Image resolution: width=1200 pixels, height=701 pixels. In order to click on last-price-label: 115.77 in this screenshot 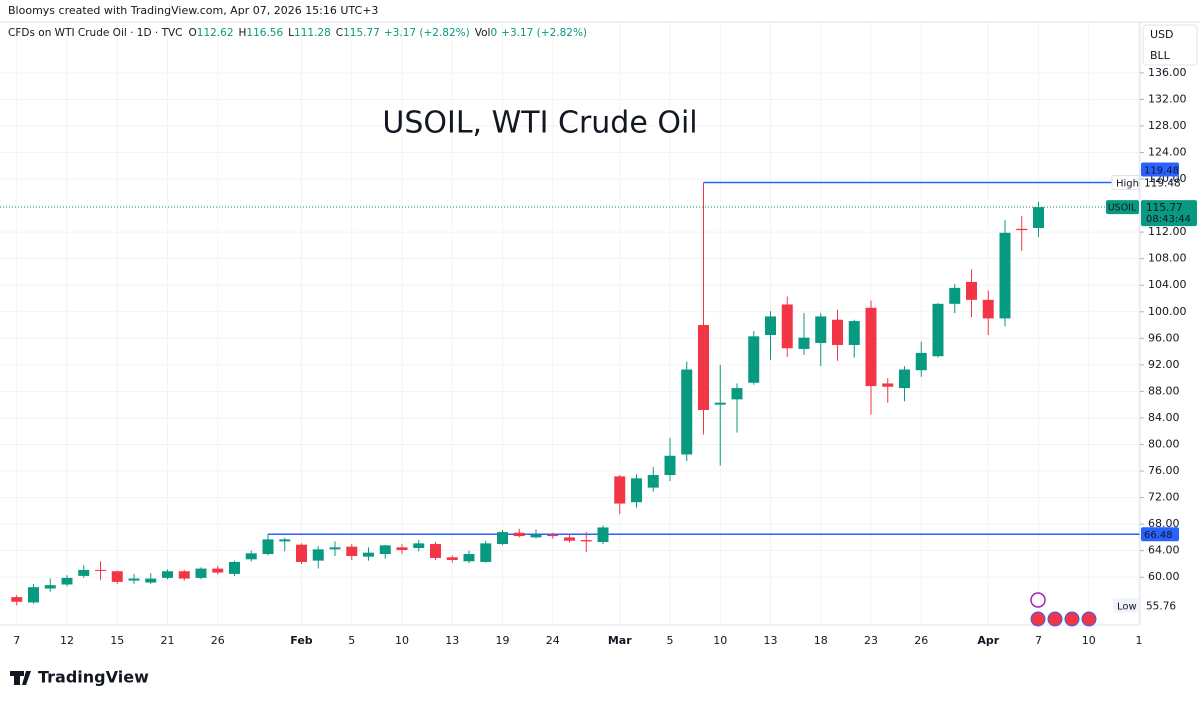, I will do `click(1164, 208)`.